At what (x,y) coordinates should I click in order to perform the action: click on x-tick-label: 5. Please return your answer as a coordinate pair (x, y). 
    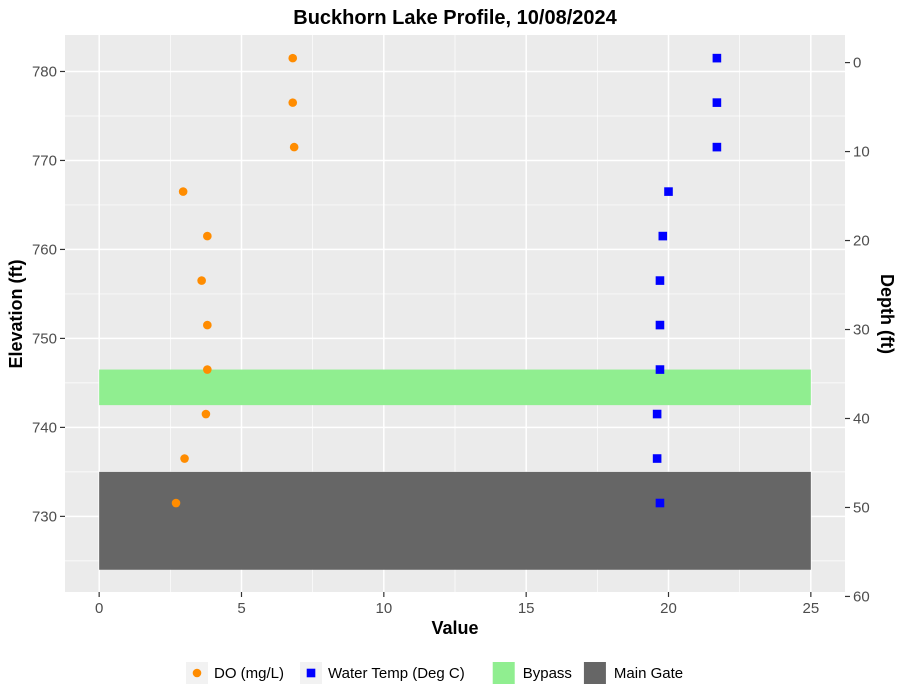
    Looking at the image, I should click on (241, 608).